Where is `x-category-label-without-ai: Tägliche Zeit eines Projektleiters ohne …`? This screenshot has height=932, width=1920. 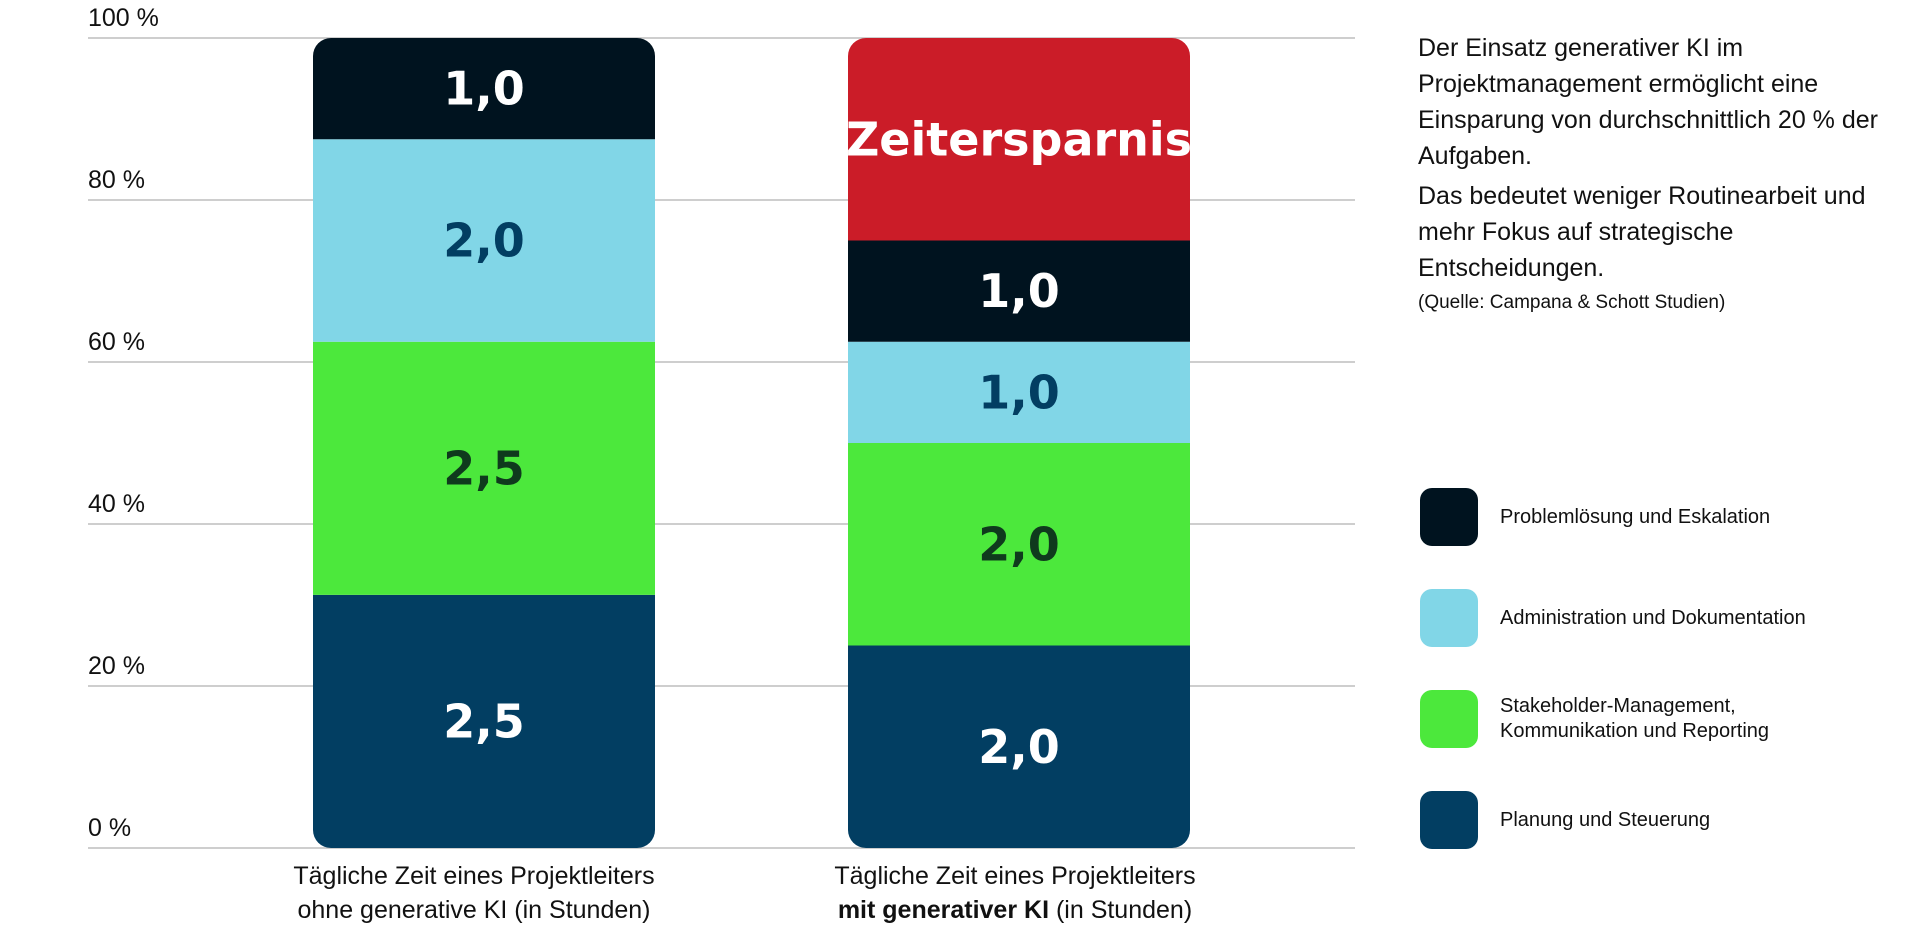
x-category-label-without-ai: Tägliche Zeit eines Projektleiters ohne … is located at coordinates (474, 893).